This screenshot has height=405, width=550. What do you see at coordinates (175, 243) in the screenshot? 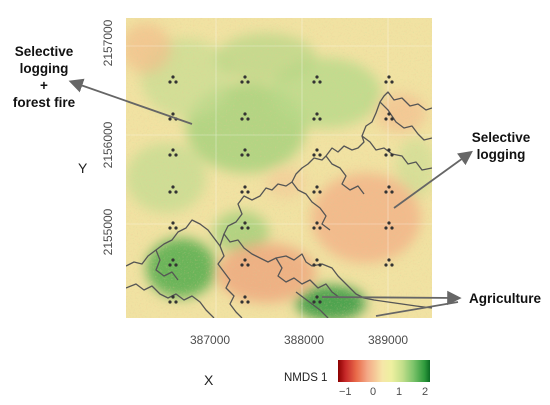
I see `boundary-agriculture` at bounding box center [175, 243].